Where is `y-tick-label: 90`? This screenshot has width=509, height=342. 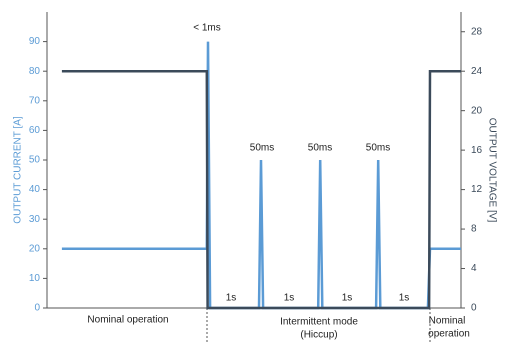 y-tick-label: 90 is located at coordinates (35, 41).